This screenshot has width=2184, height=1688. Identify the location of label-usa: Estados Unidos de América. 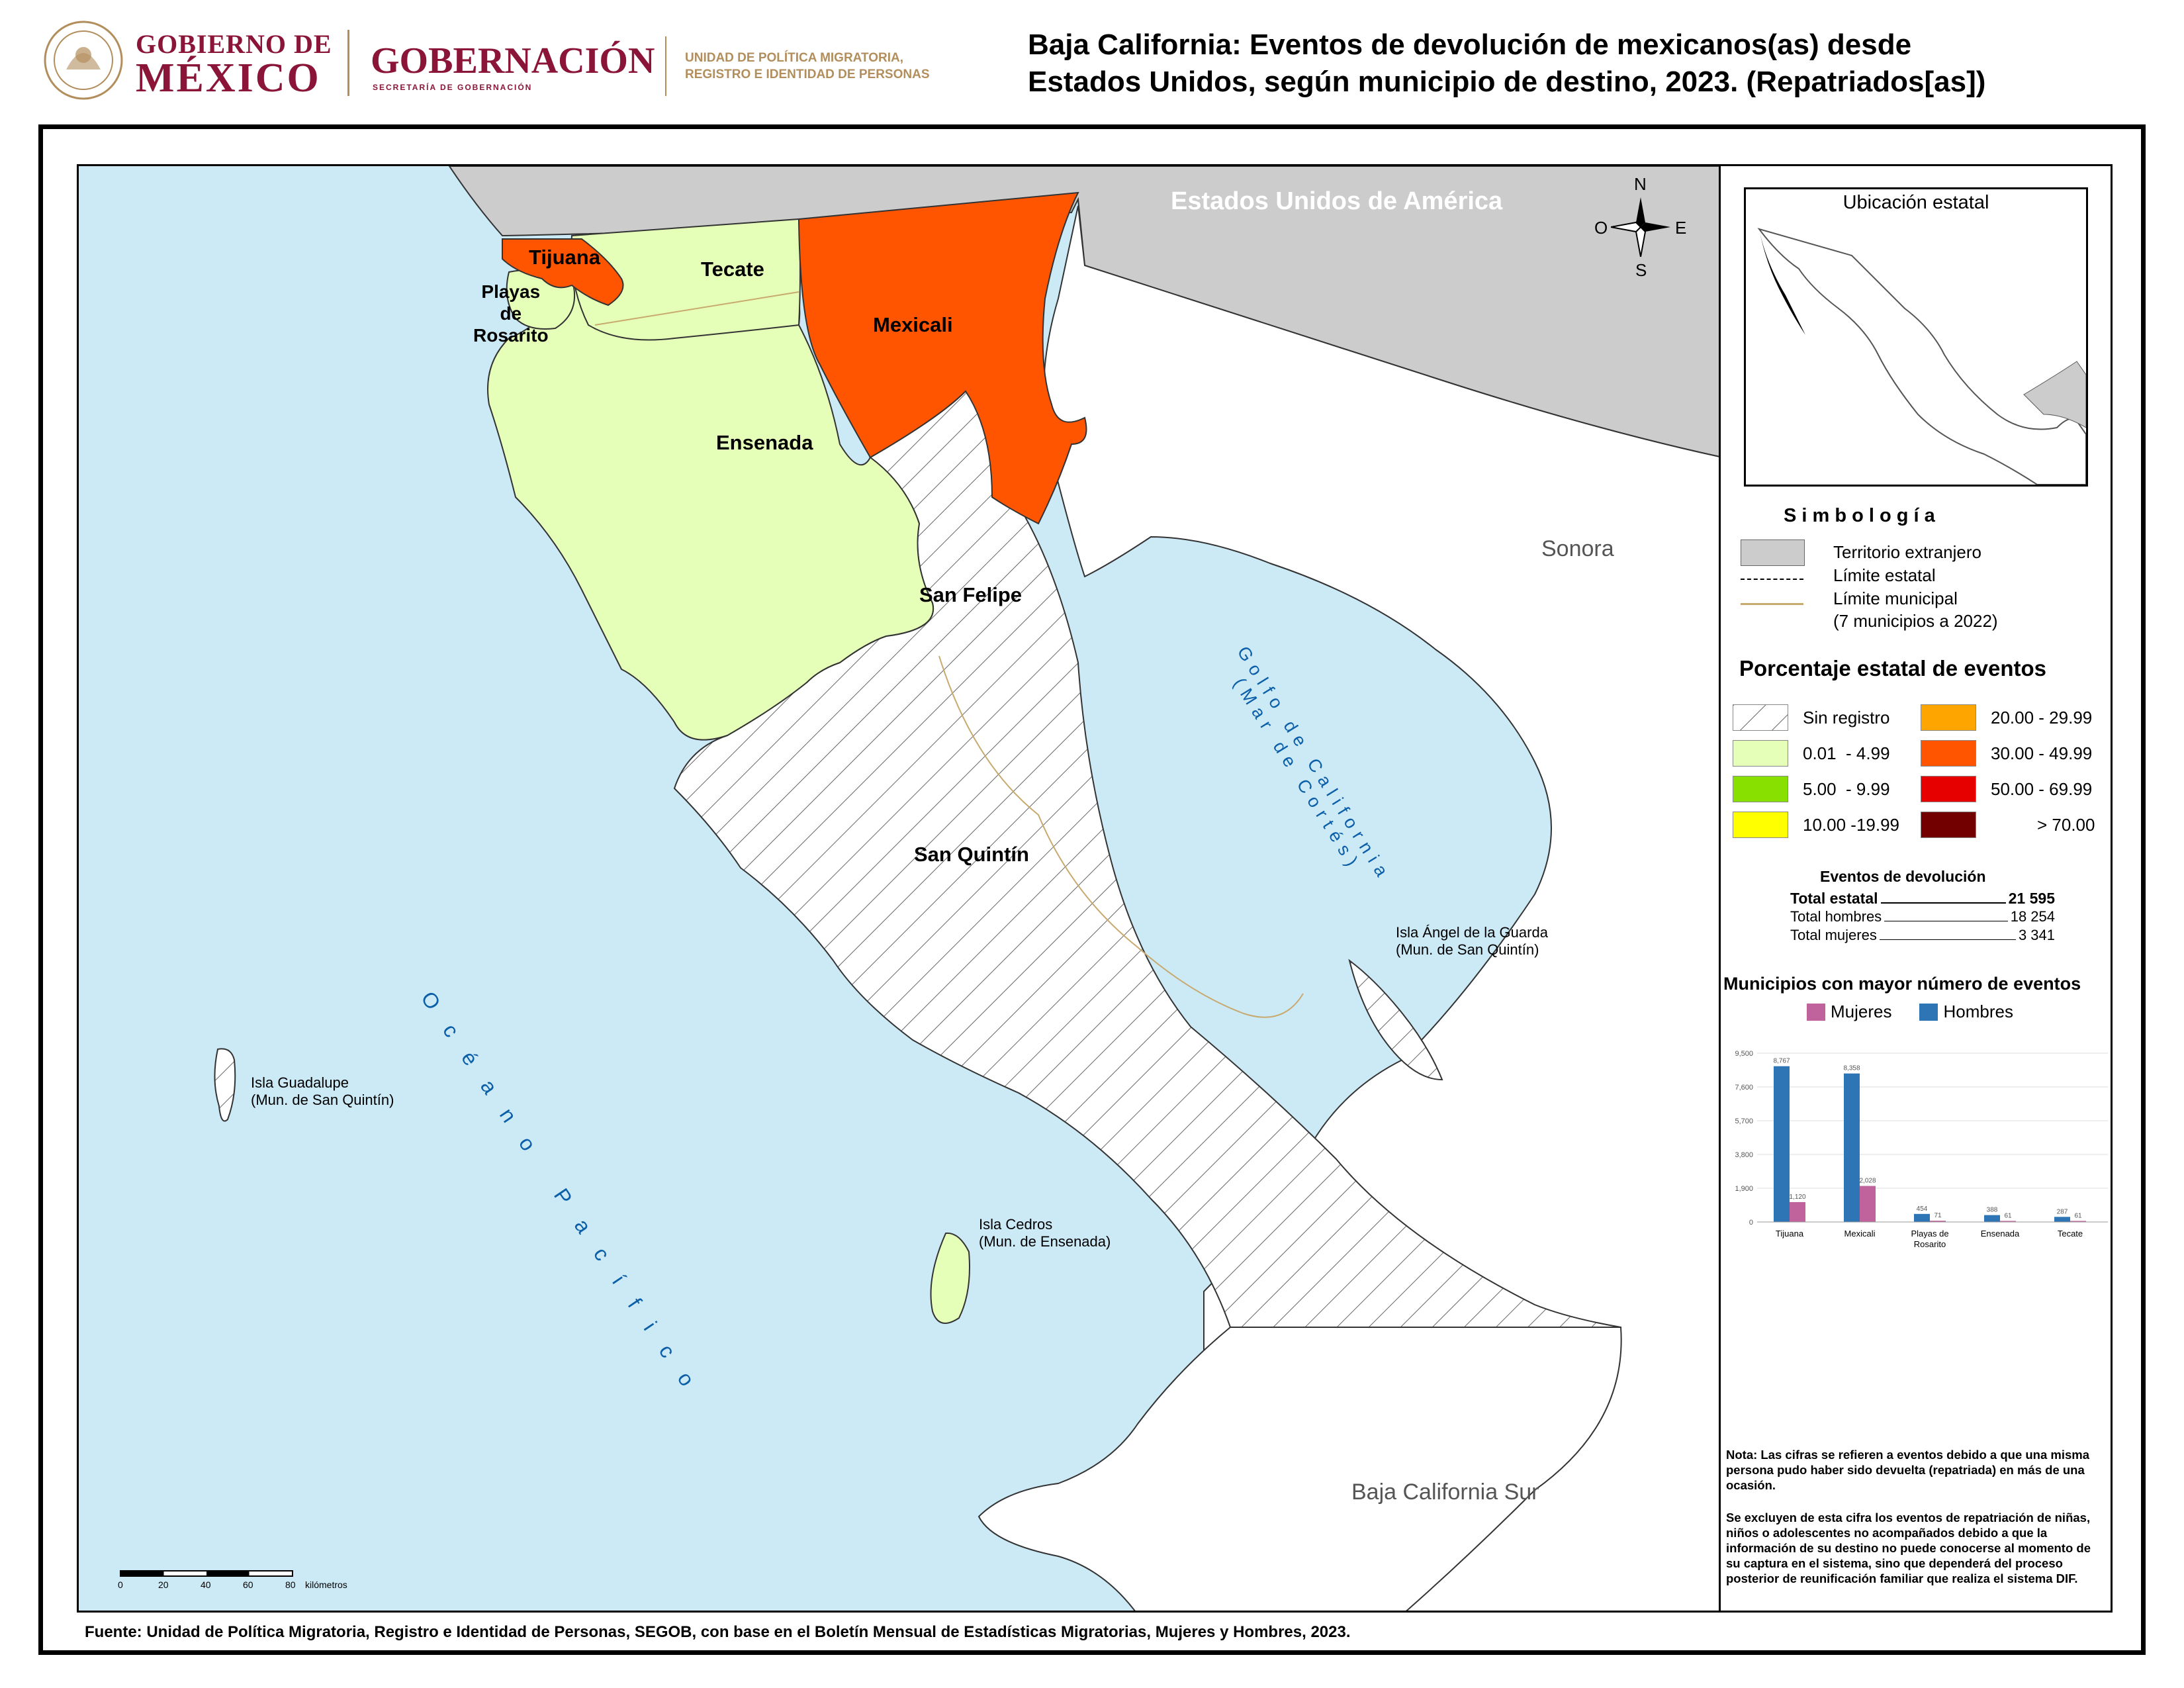
(1337, 201).